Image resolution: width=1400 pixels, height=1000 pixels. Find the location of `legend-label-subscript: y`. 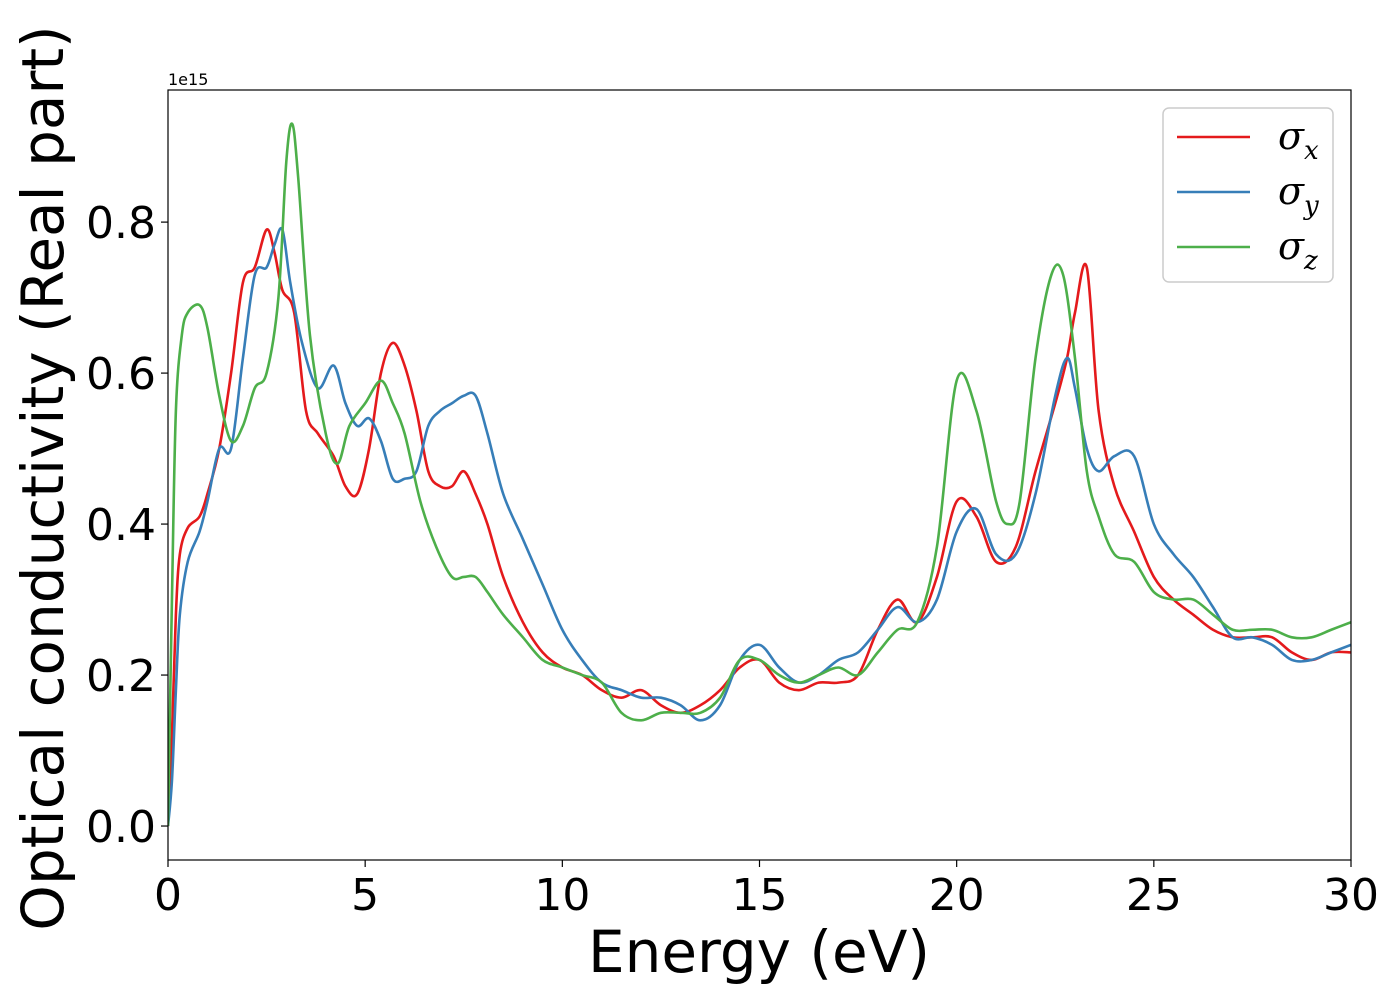

legend-label-subscript: y is located at coordinates (1311, 206).